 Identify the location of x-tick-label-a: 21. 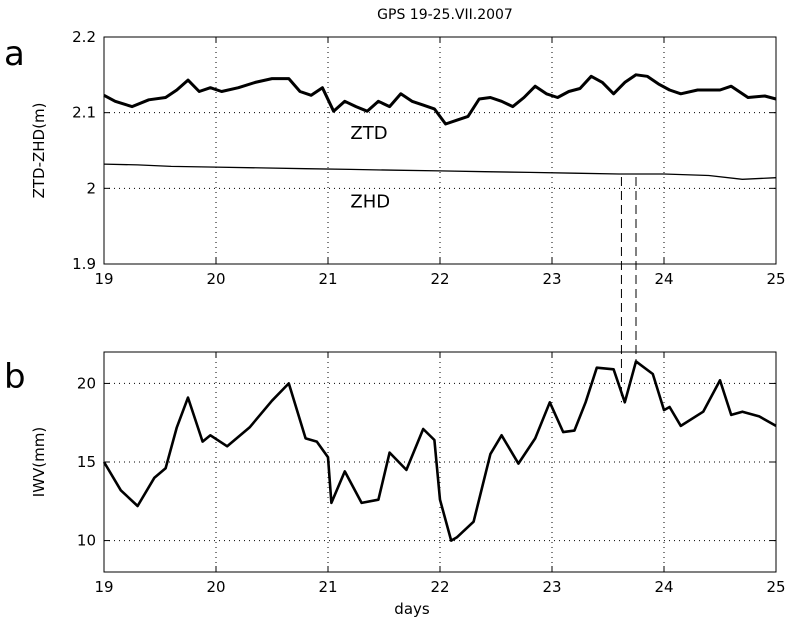
(327, 279).